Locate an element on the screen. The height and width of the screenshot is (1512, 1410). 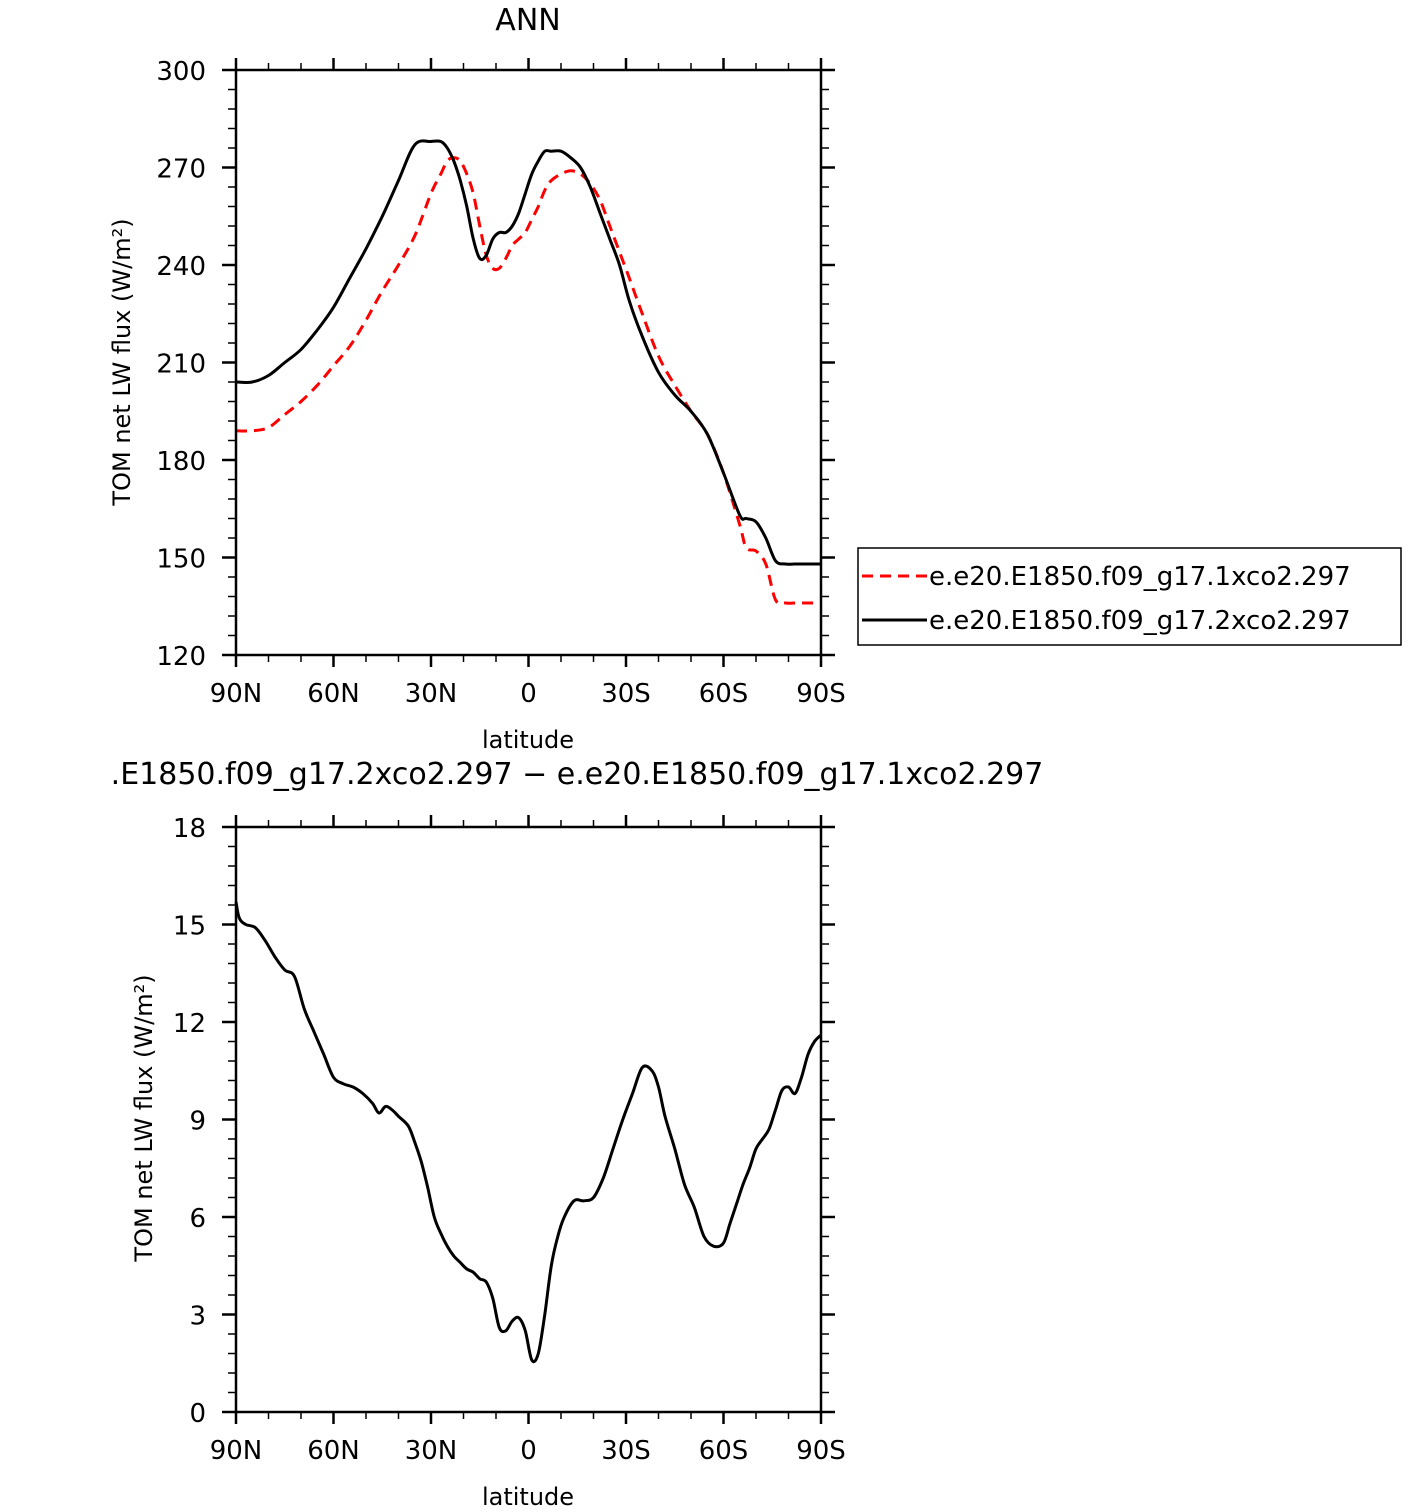
top-y-tick-label: 300 is located at coordinates (181, 72).